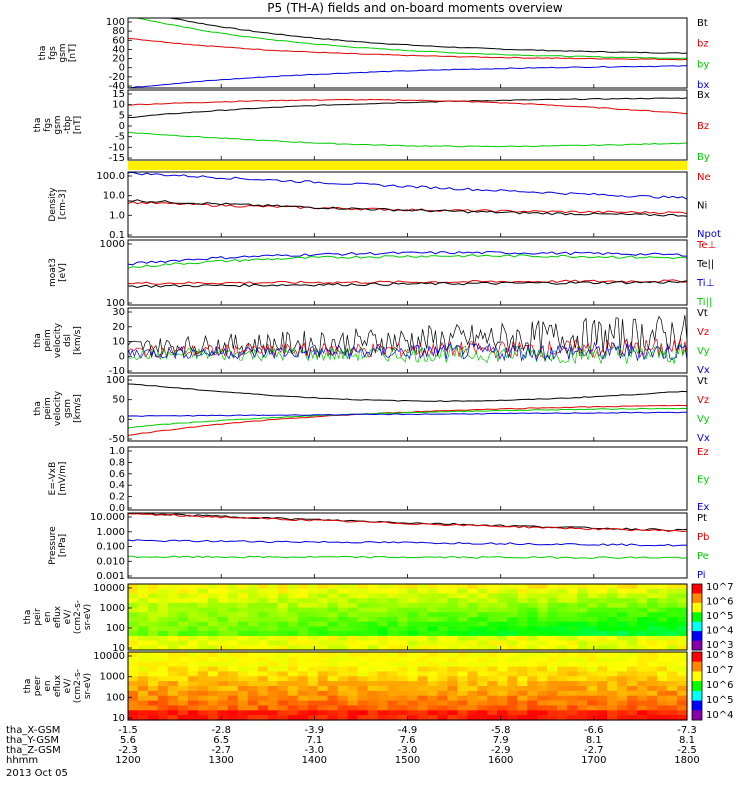 This screenshot has height=803, width=750. I want to click on x-row-label: hhmm, so click(22, 760).